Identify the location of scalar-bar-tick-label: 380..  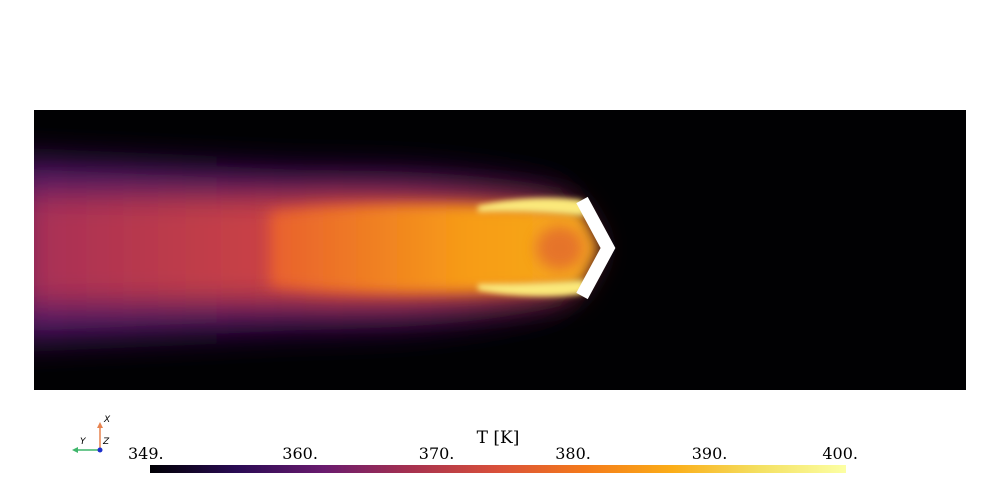
(573, 453).